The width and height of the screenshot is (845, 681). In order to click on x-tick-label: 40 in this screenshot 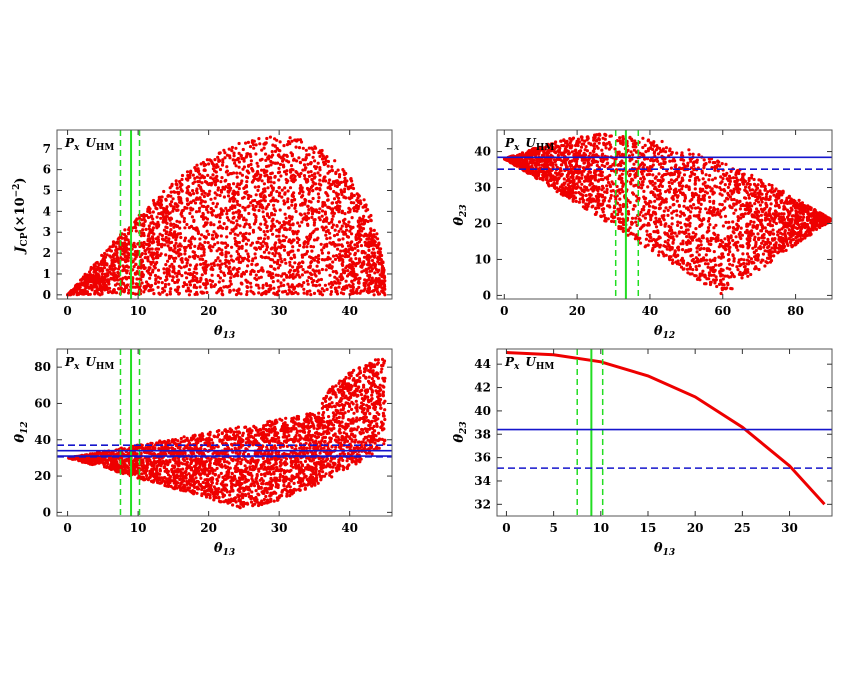, I will do `click(349, 311)`.